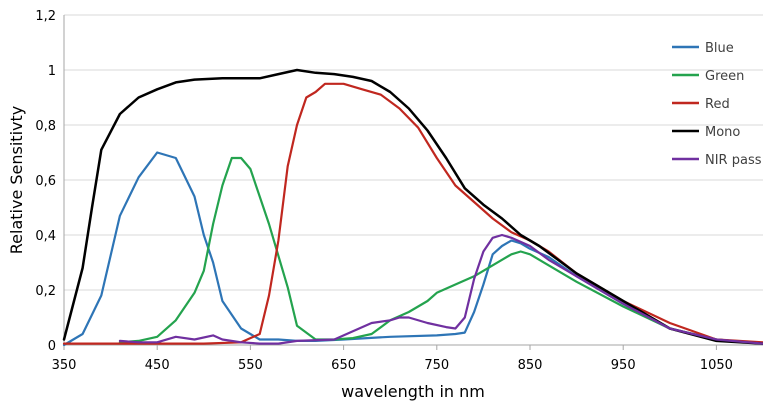 This screenshot has height=408, width=763. What do you see at coordinates (45, 16) in the screenshot?
I see `y-tick-label: 1,2` at bounding box center [45, 16].